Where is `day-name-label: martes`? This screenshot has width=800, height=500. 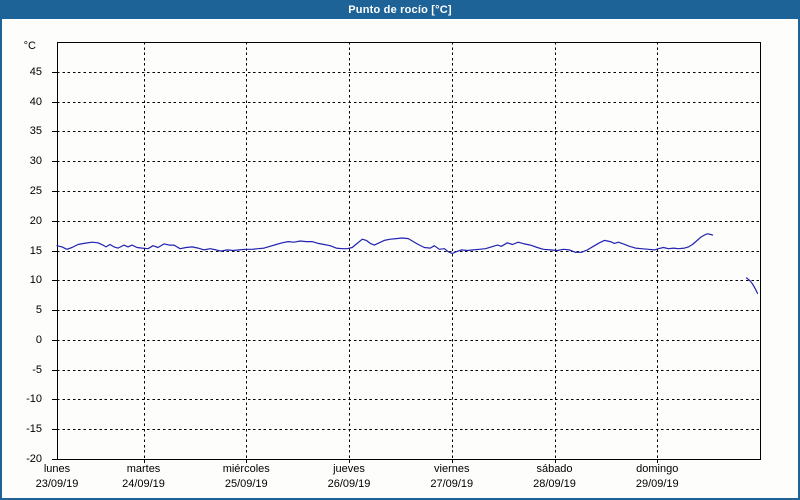
day-name-label: martes is located at coordinates (143, 469).